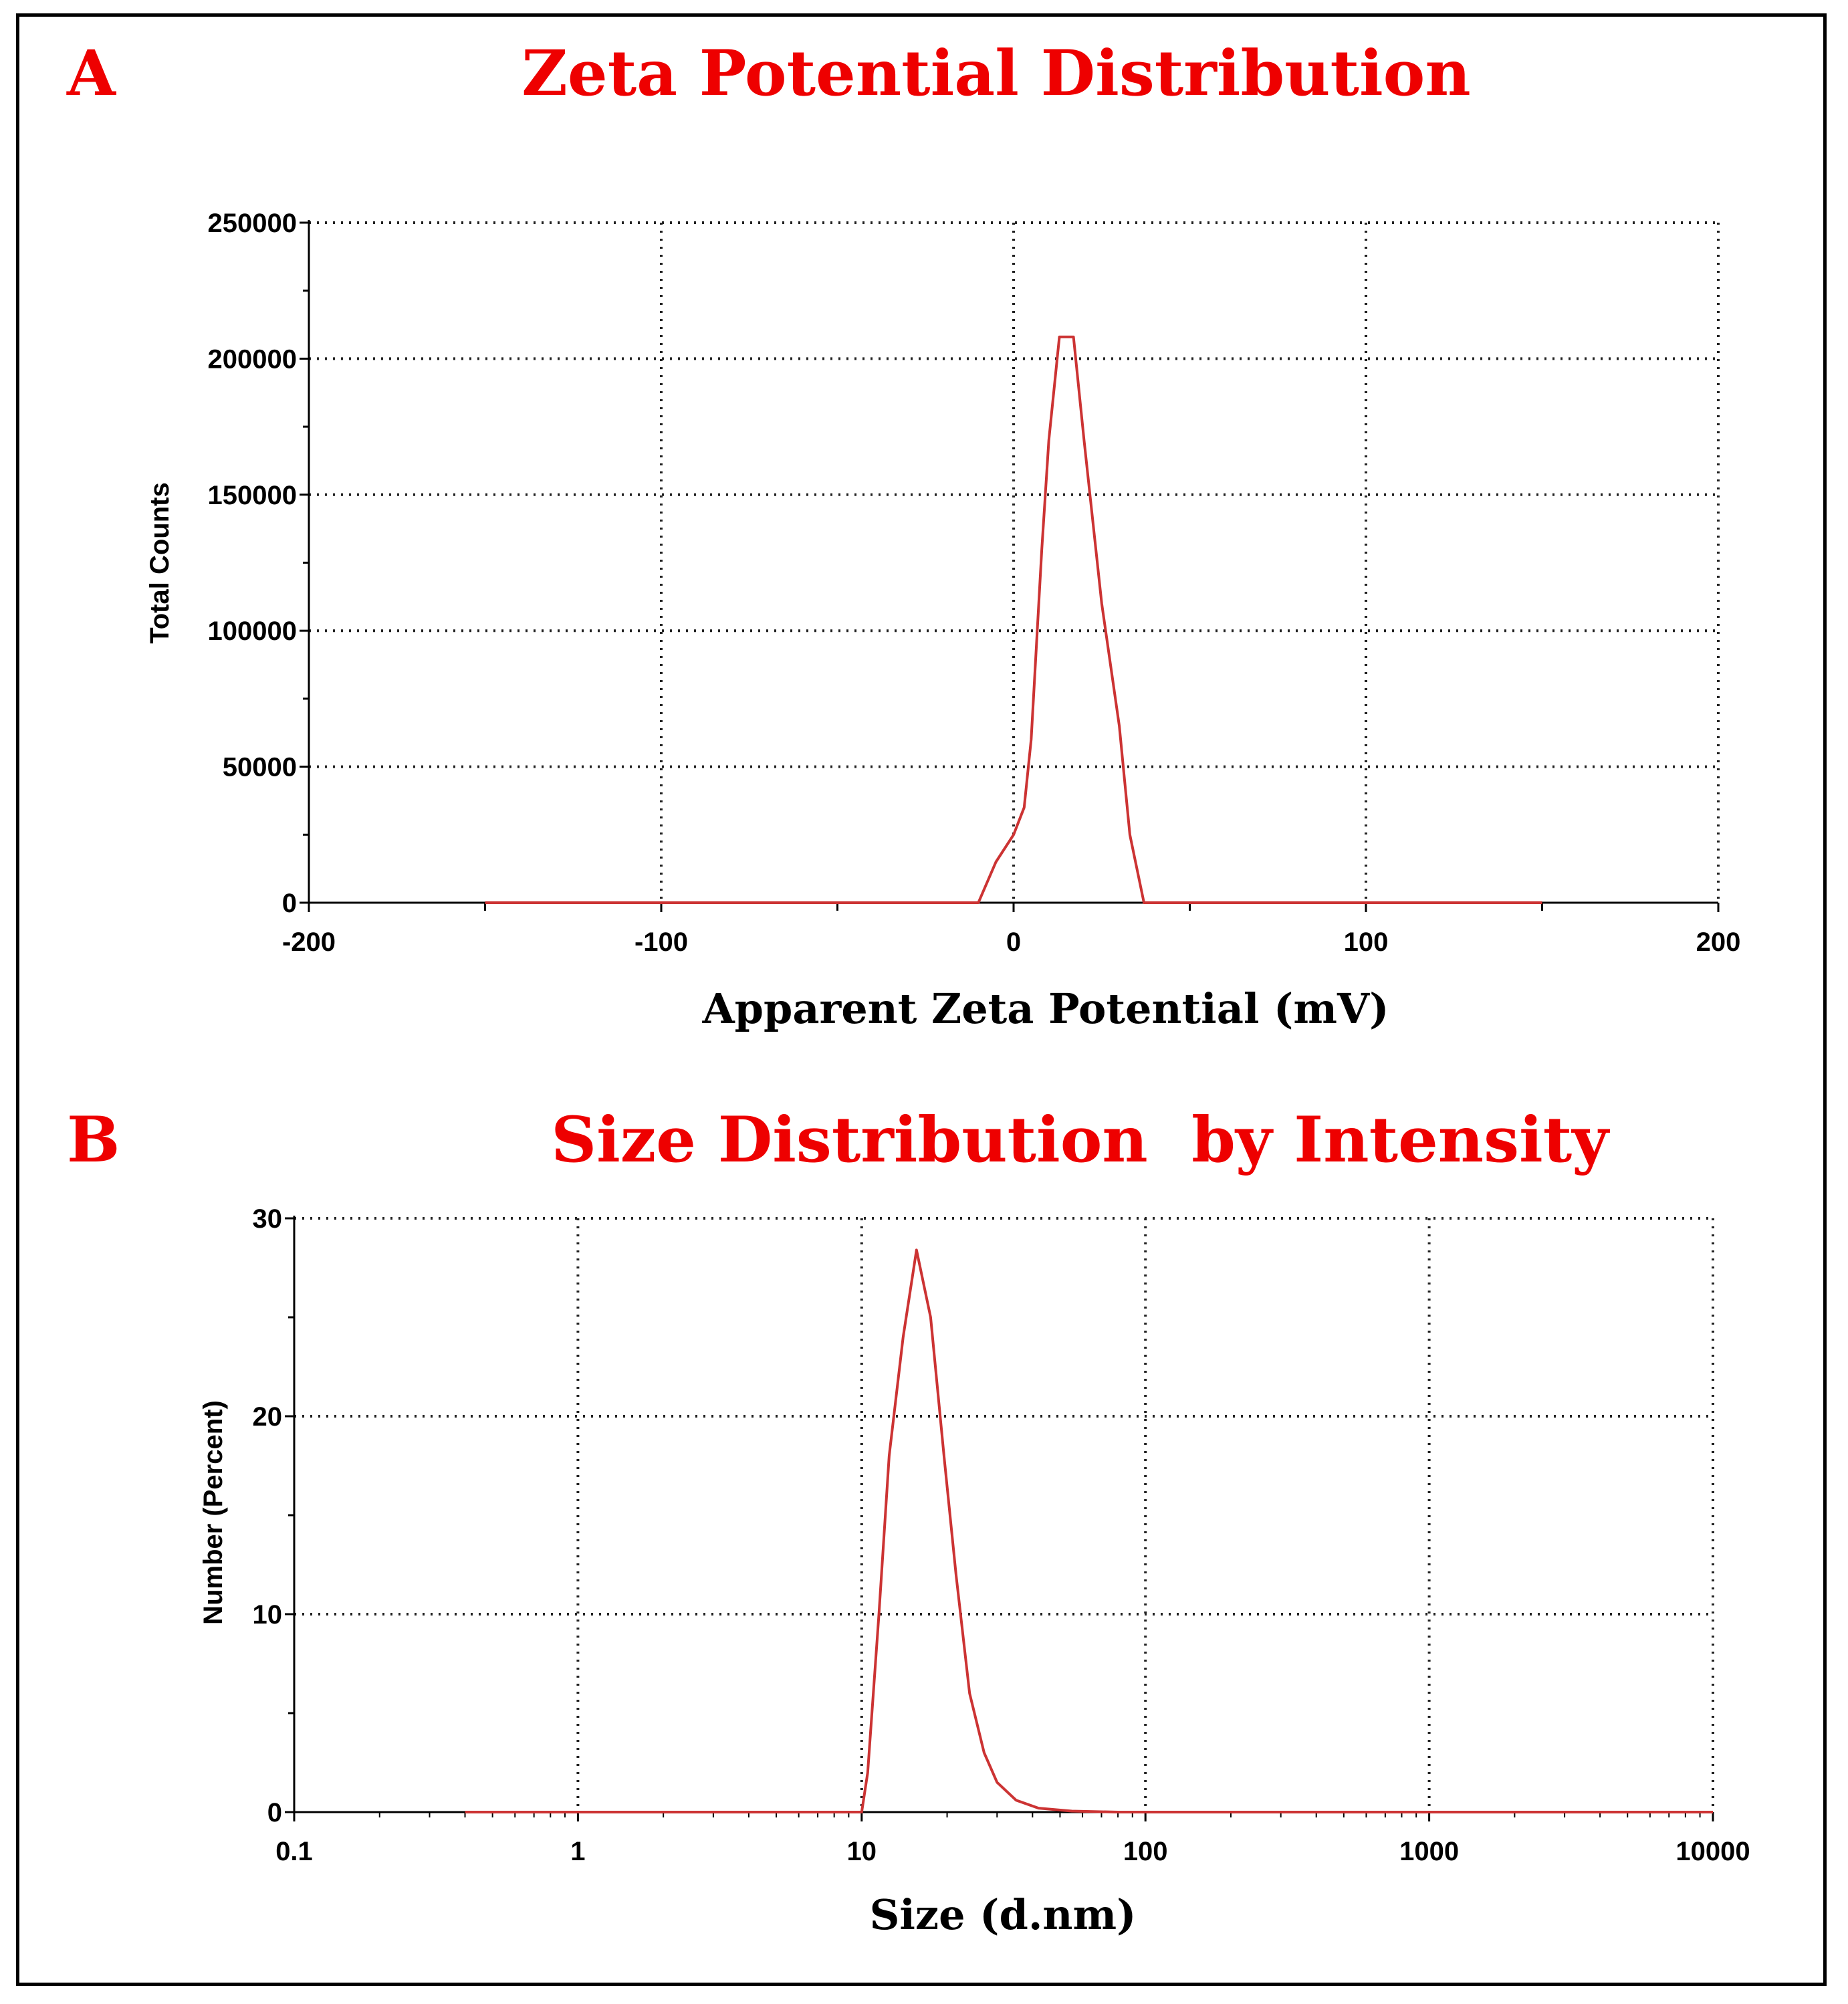 This screenshot has height=2004, width=1848. Describe the element at coordinates (213, 1512) in the screenshot. I see `size-y-axis-title: Number (Percent)` at that location.